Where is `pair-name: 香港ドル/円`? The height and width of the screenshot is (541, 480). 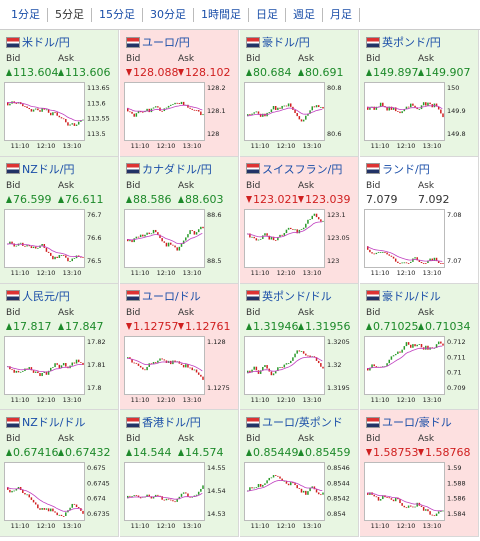
pair-name: 香港ドル/円 is located at coordinates (171, 423).